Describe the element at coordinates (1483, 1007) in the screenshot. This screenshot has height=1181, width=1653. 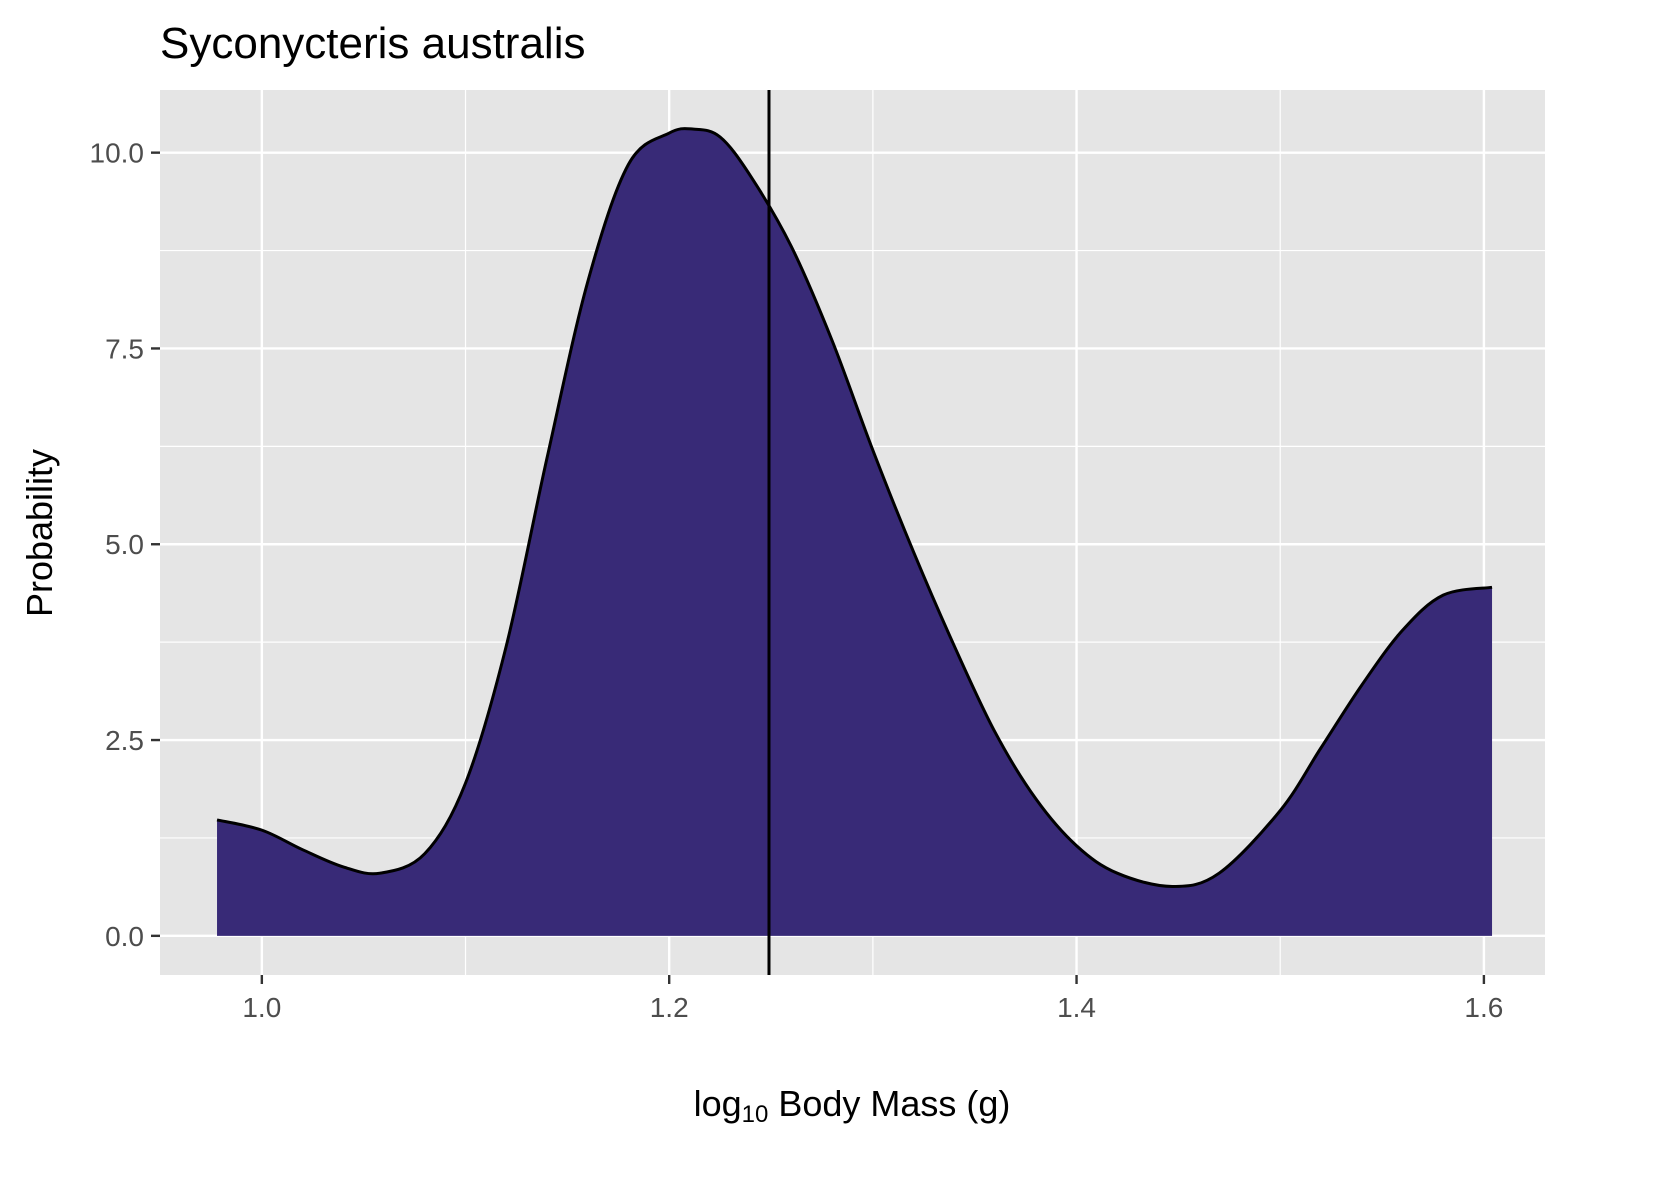
I see `x-tick-label: 1.6` at that location.